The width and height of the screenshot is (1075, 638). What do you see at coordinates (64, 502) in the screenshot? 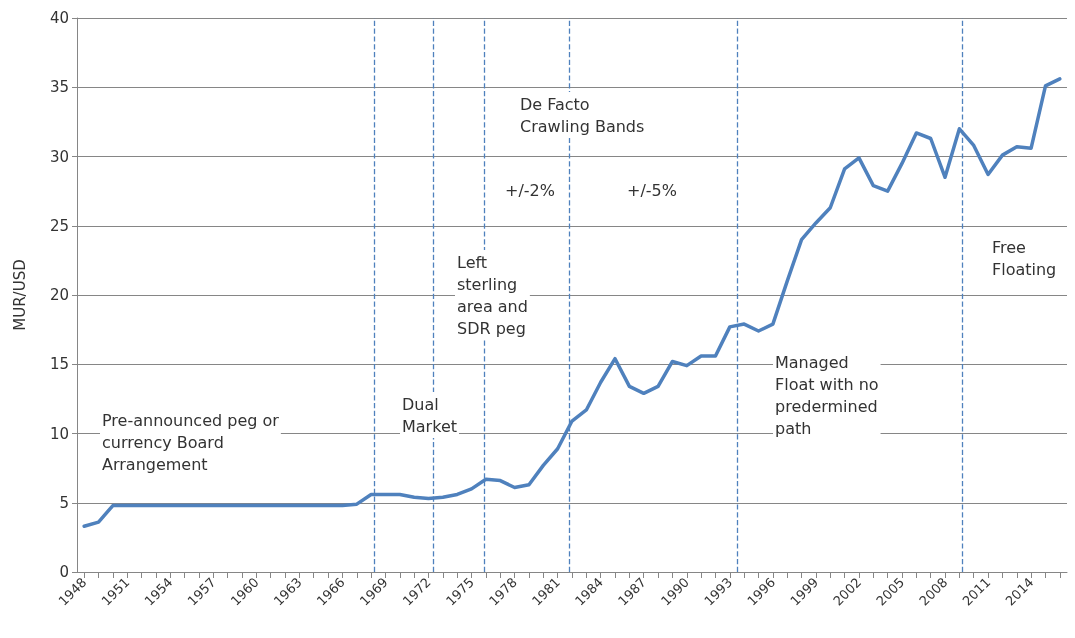
I see `y-tick-label: 5` at bounding box center [64, 502].